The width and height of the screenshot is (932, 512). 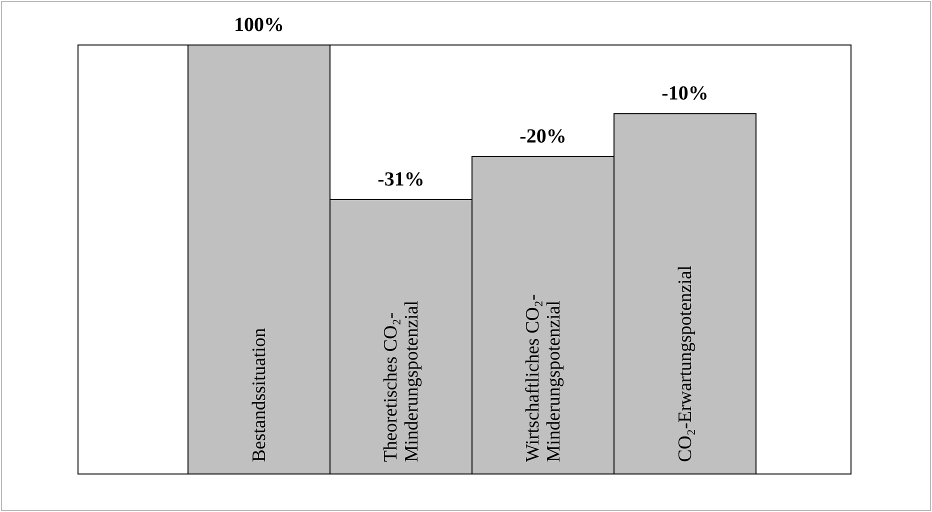 I want to click on x-tick-label: CO₂-Erwartungspotenzial, so click(x=685, y=363).